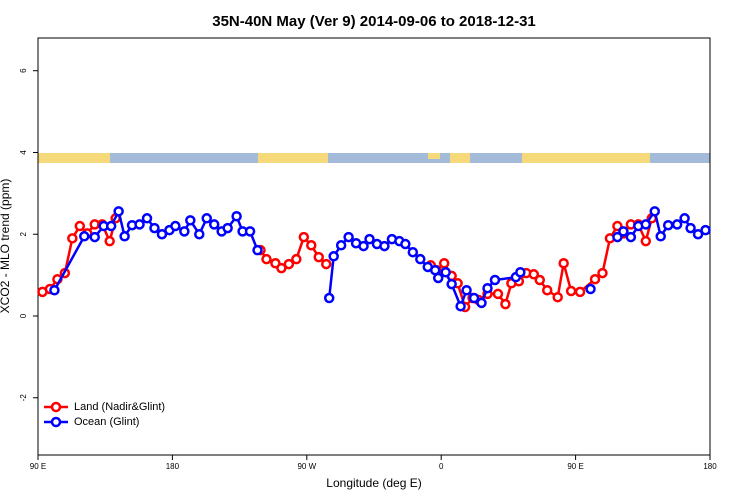 The width and height of the screenshot is (750, 500). What do you see at coordinates (106, 422) in the screenshot?
I see `legend-label: Ocean (Glint)` at bounding box center [106, 422].